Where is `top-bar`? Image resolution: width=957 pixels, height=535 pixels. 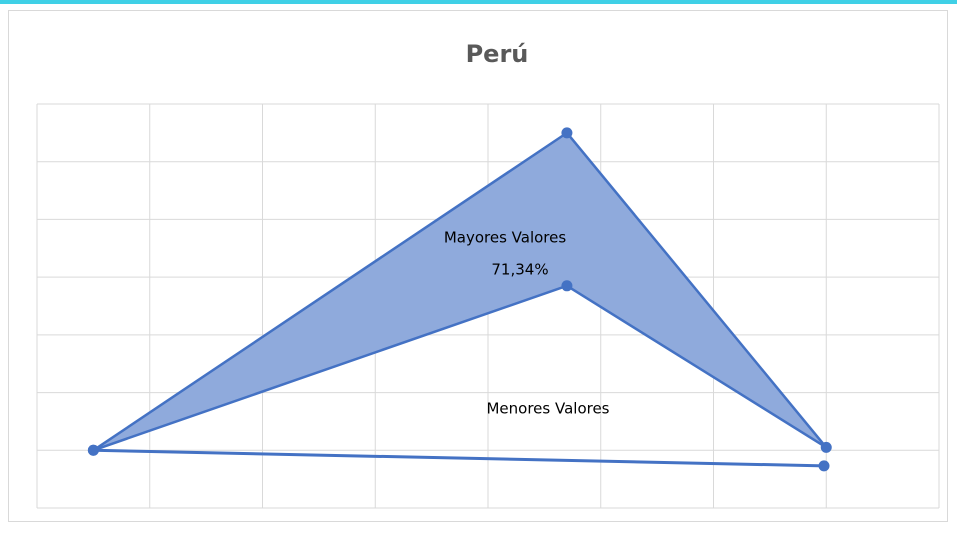 top-bar is located at coordinates (478, 2).